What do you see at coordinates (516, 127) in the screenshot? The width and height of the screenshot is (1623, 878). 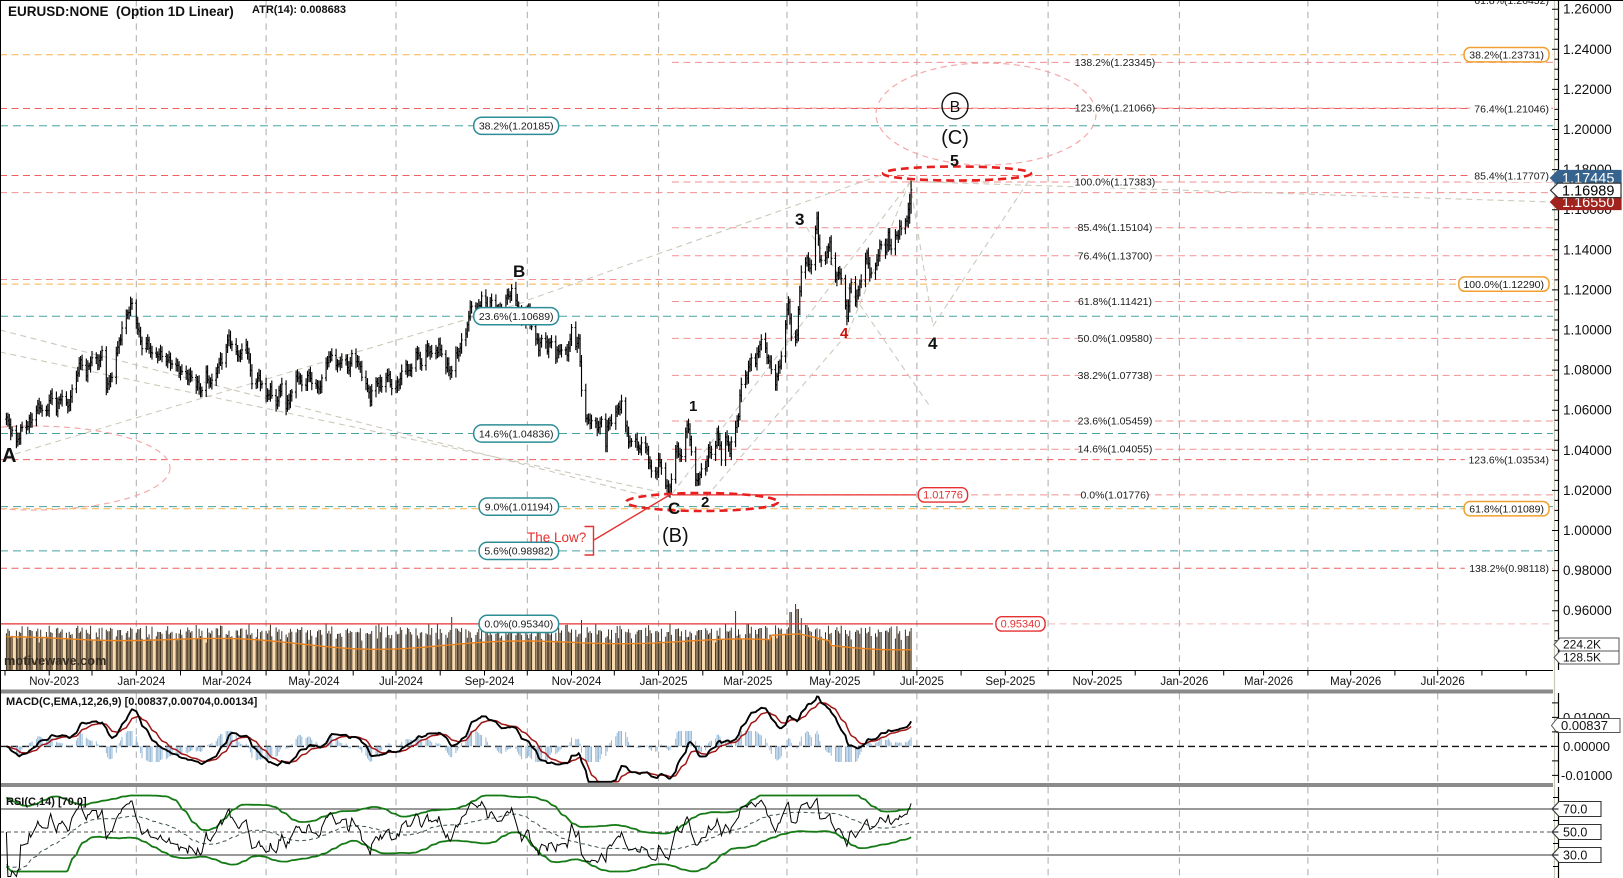 I see `svg-text: 38.2%(1.20185)` at bounding box center [516, 127].